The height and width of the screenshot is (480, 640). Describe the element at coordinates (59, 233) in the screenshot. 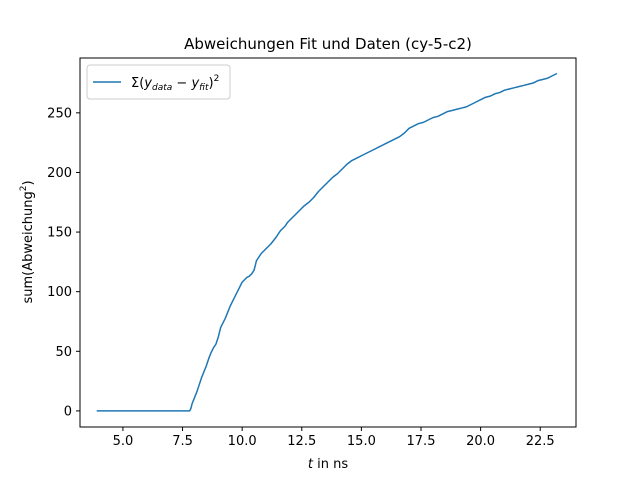

I see `y-tick-label: 150` at that location.